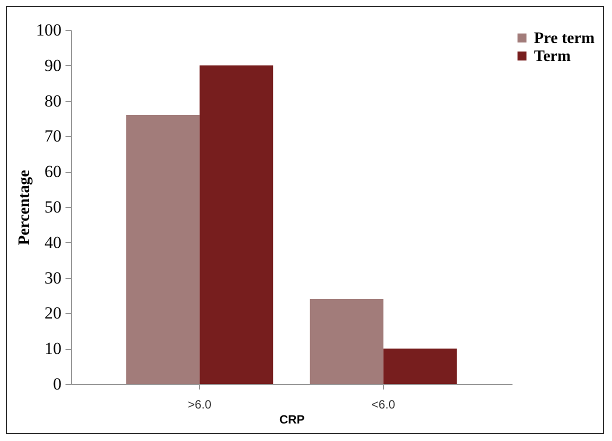 This screenshot has width=612, height=441. Describe the element at coordinates (53, 136) in the screenshot. I see `y-tick-label: 70` at that location.